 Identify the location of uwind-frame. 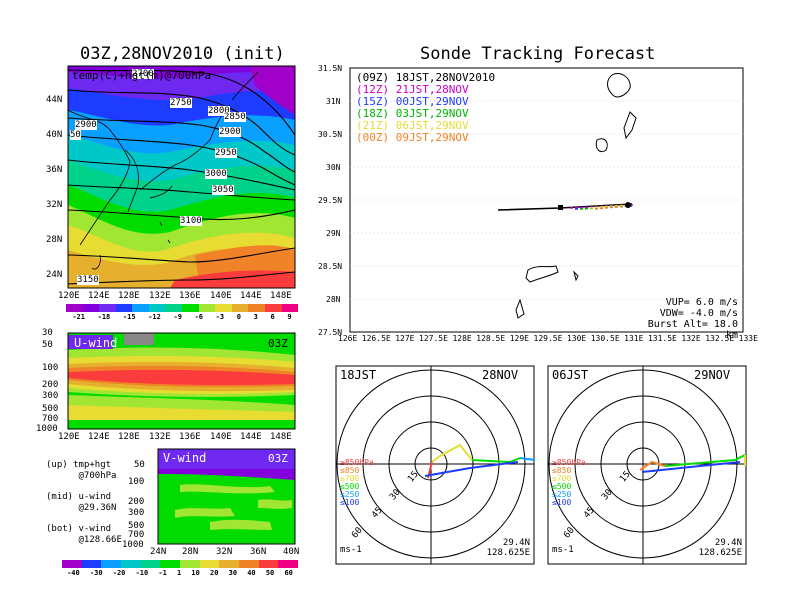
(181, 381).